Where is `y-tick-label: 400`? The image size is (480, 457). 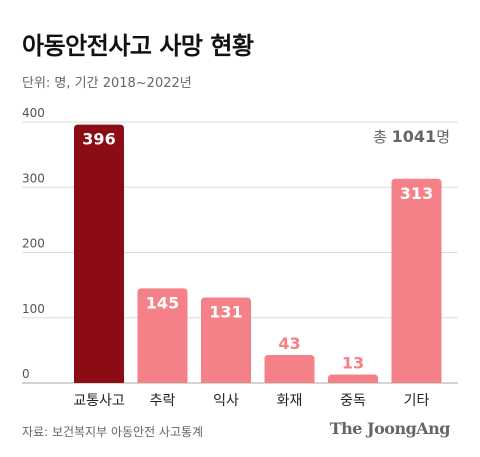 y-tick-label: 400 is located at coordinates (33, 113).